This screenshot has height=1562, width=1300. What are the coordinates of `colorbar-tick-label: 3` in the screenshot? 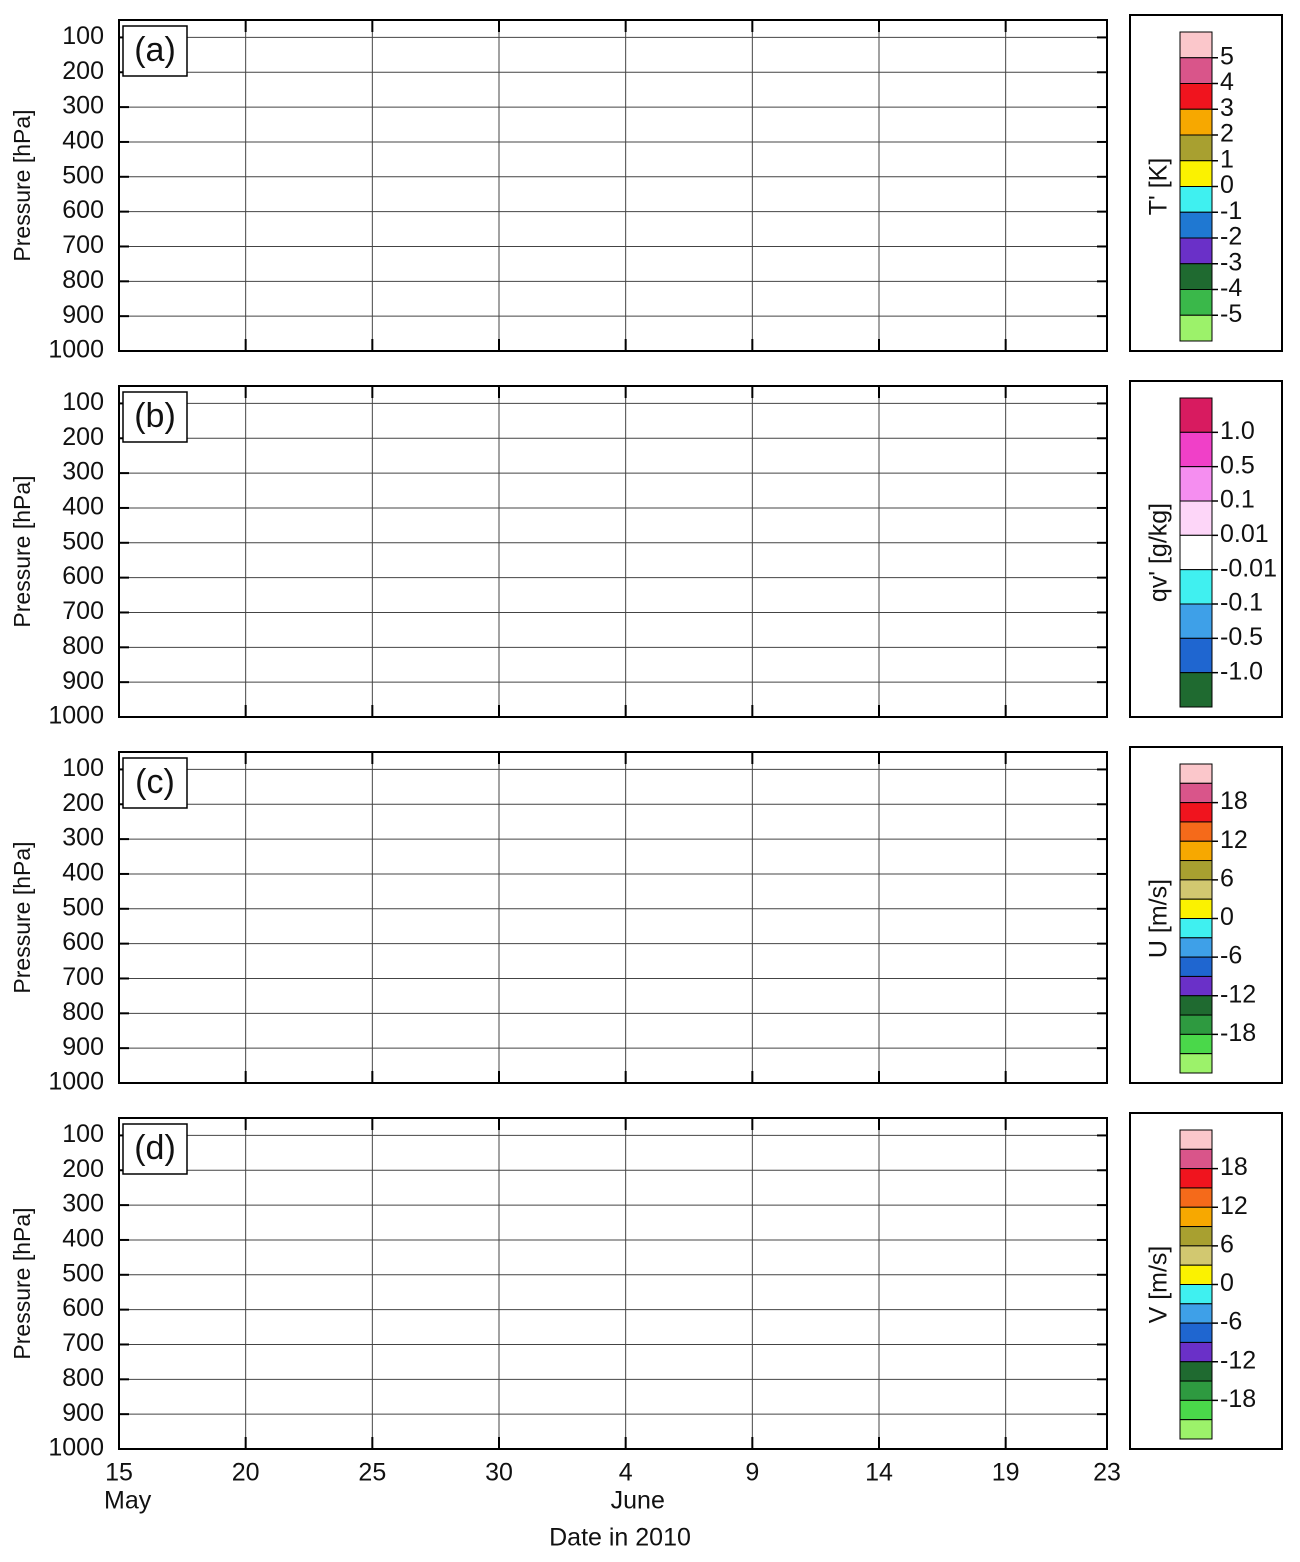 It's located at (1227, 108).